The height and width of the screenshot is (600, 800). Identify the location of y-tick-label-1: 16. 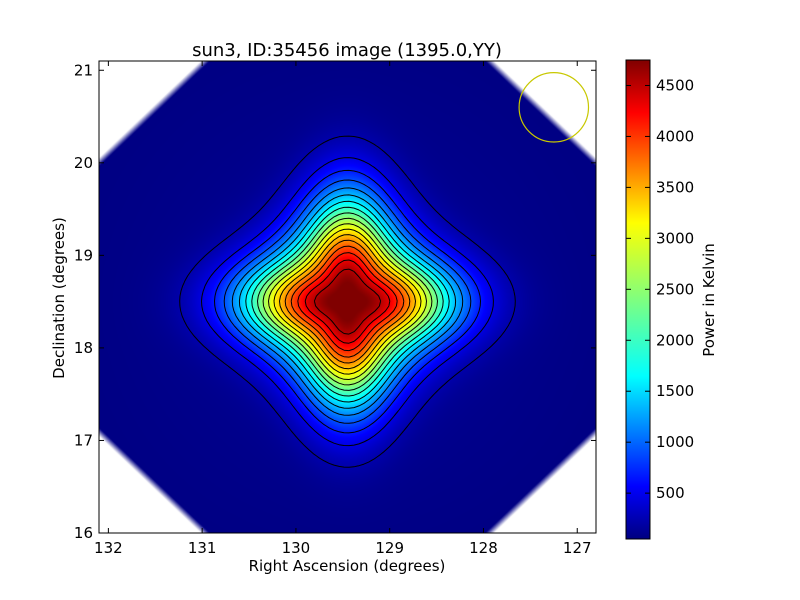
(83, 533).